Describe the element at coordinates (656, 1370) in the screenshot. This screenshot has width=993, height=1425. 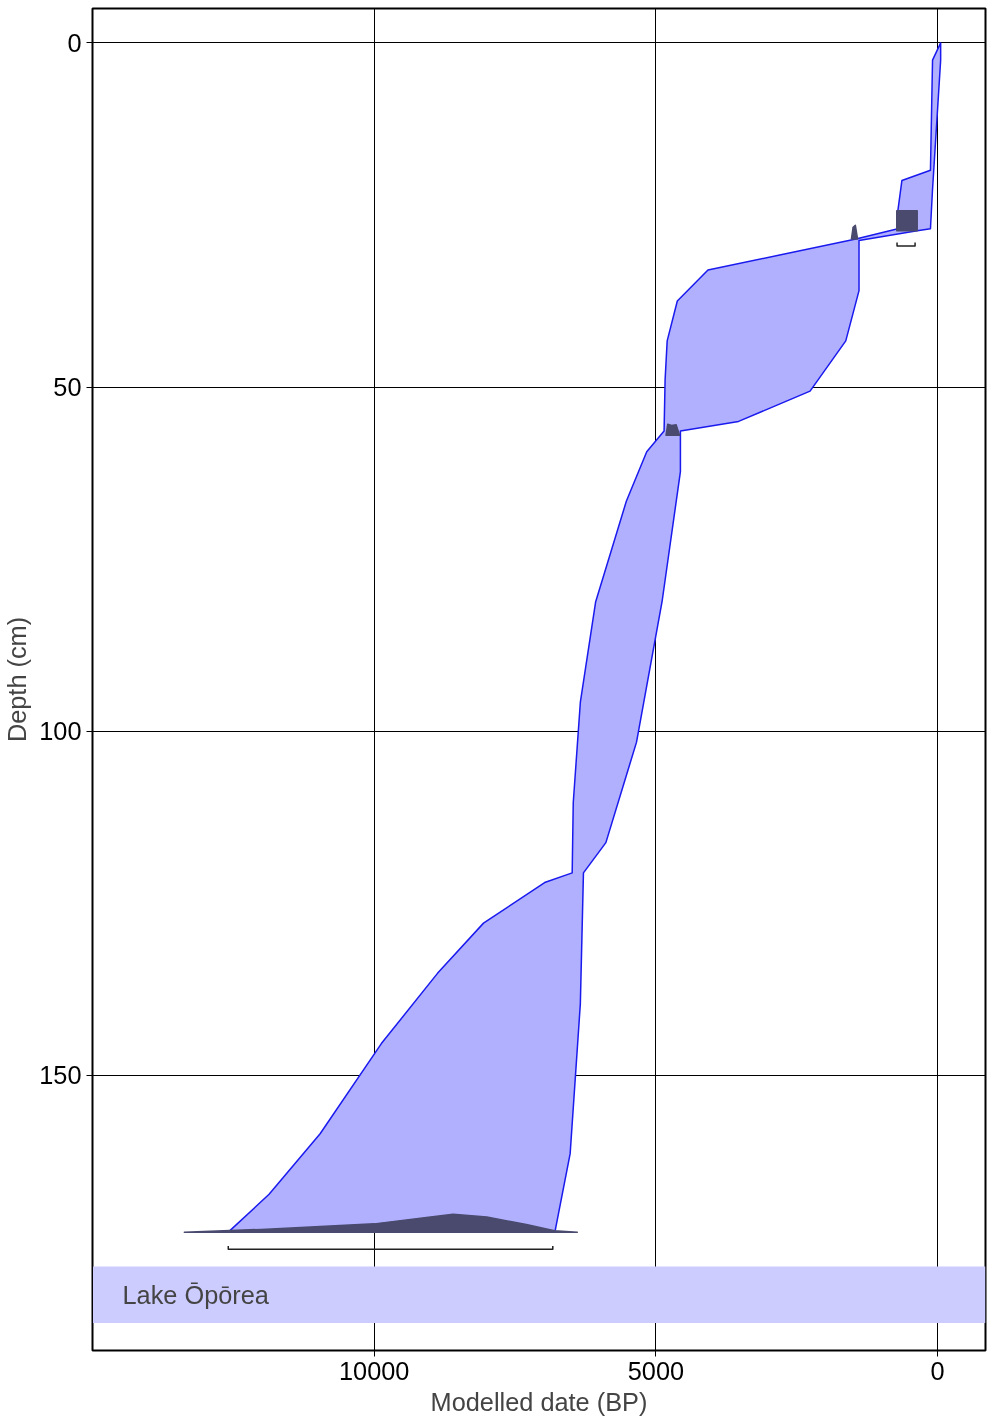
I see `x-tick-label: 5000` at that location.